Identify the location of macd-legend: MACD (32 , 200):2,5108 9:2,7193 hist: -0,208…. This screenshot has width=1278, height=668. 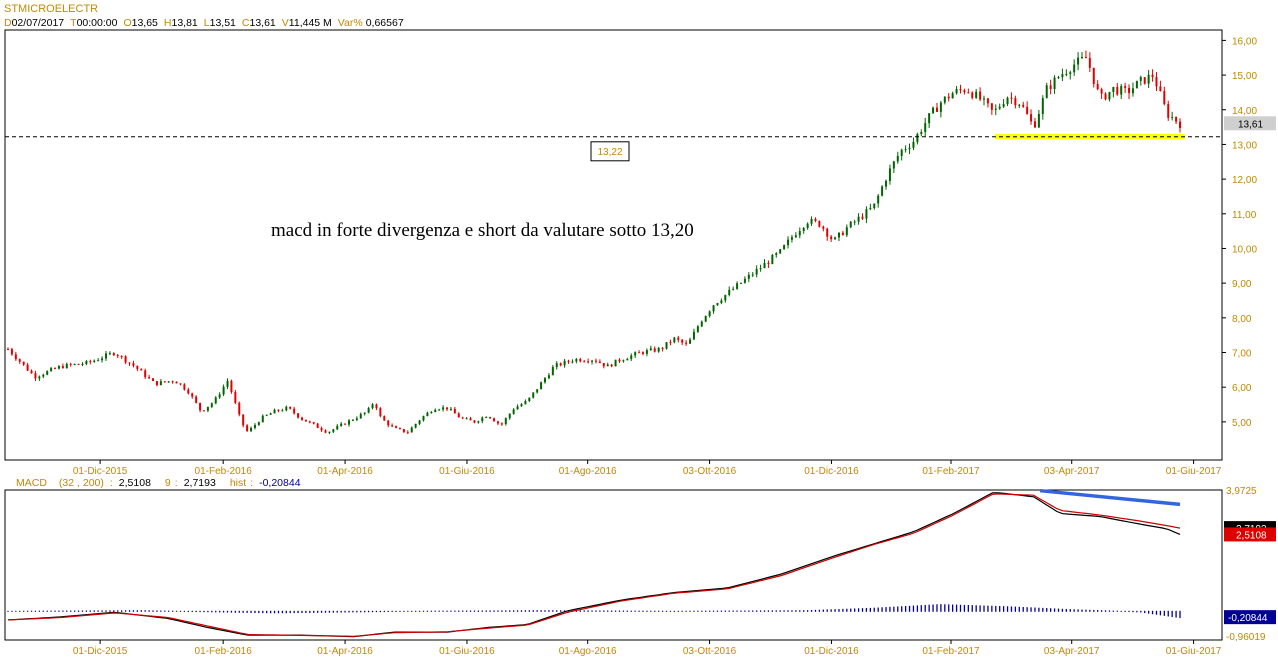
(158, 483).